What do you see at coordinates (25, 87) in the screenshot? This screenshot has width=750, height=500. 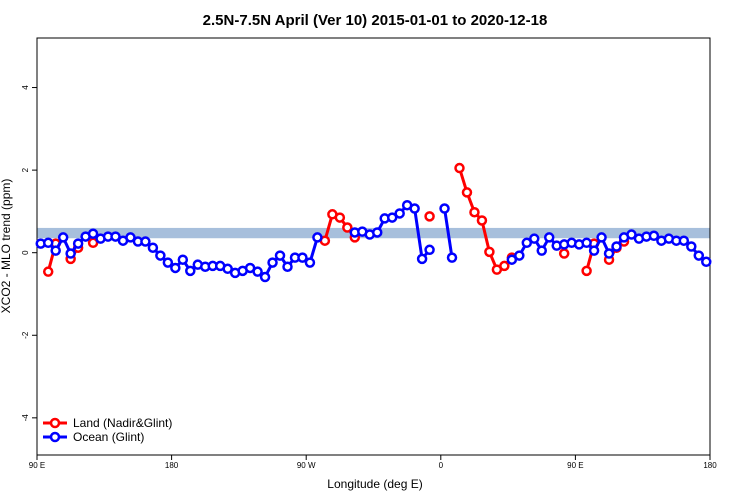 I see `y-tick-label: 4` at bounding box center [25, 87].